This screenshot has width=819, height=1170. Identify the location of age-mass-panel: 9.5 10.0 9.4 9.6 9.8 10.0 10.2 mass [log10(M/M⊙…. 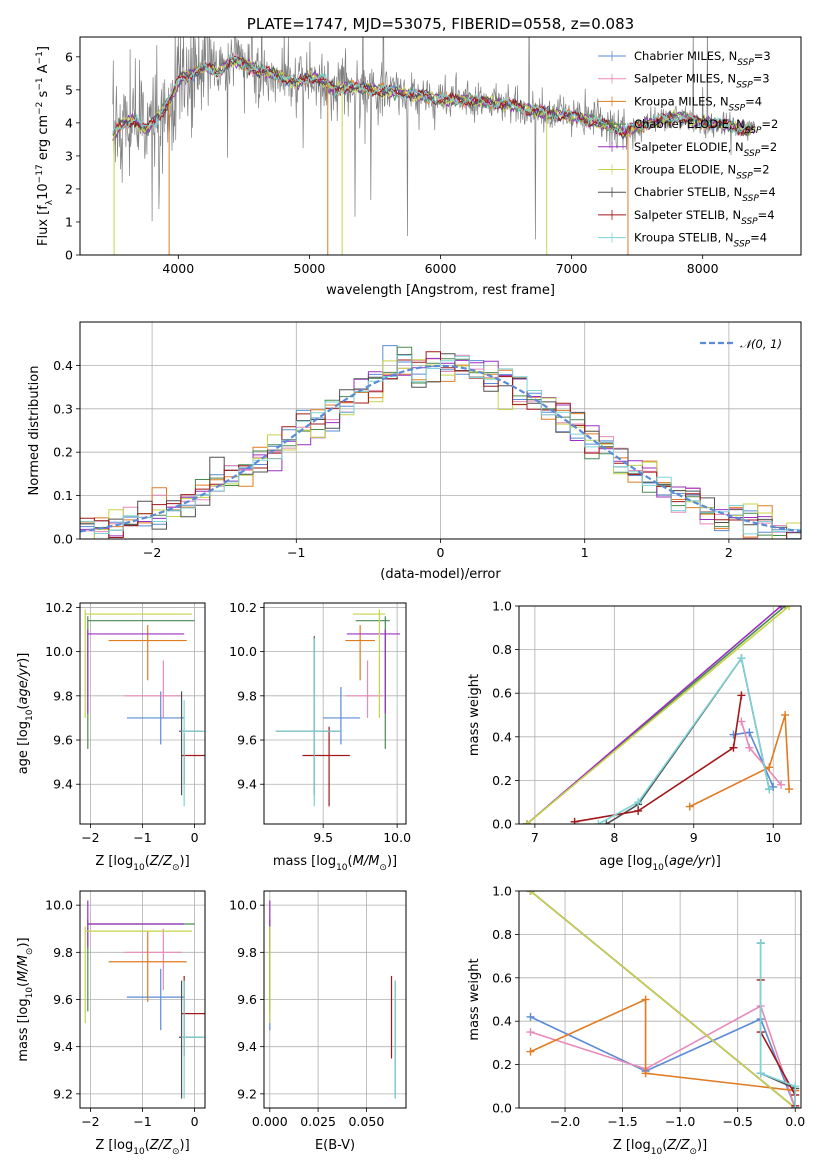
(320, 736).